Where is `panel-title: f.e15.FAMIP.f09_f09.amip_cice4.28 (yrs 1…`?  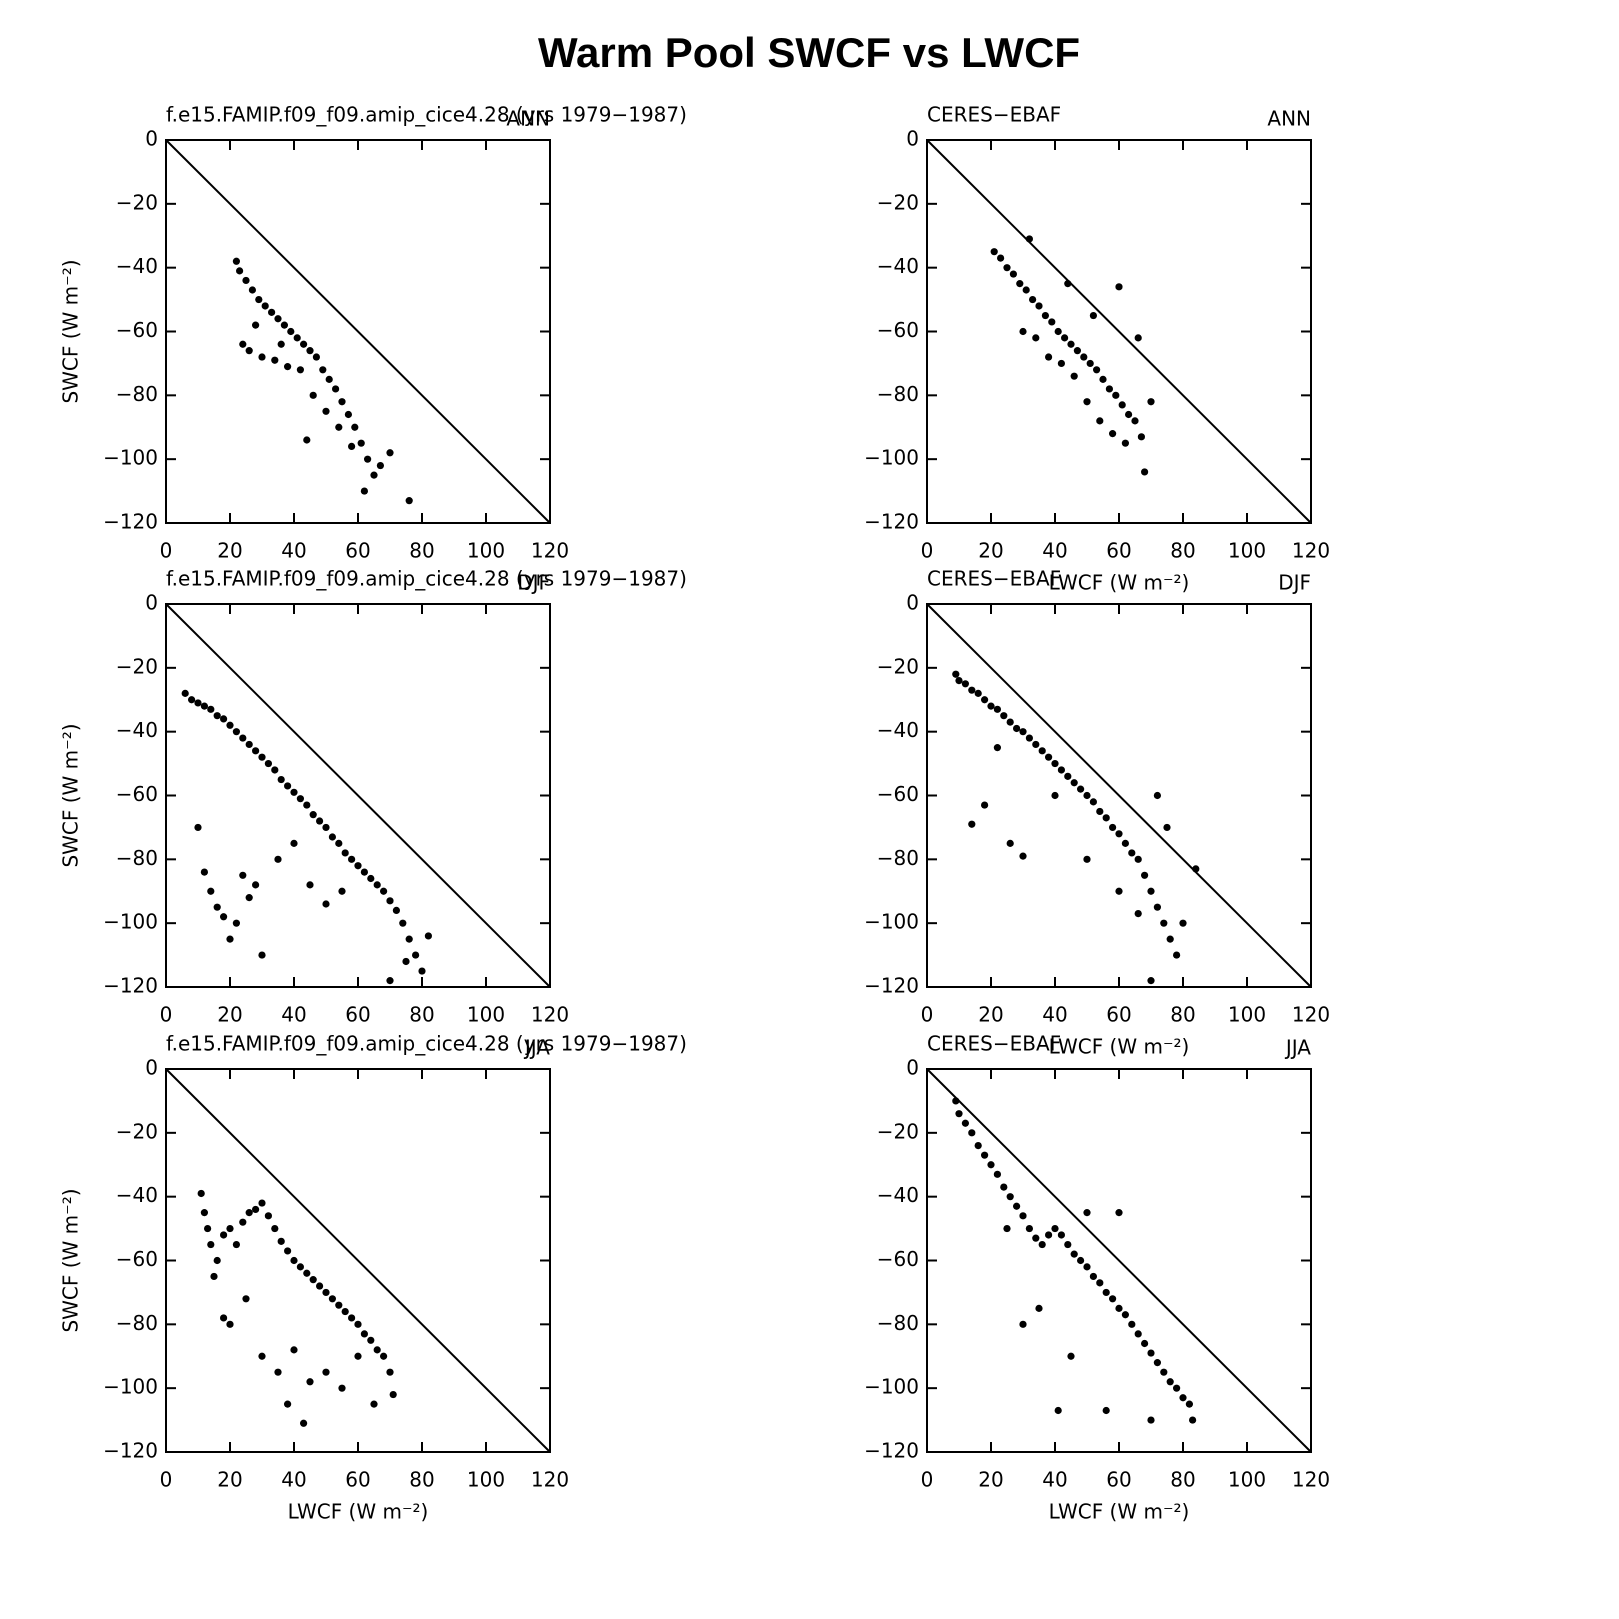
panel-title: f.e15.FAMIP.f09_f09.amip_cice4.28 (yrs 1… is located at coordinates (426, 1044).